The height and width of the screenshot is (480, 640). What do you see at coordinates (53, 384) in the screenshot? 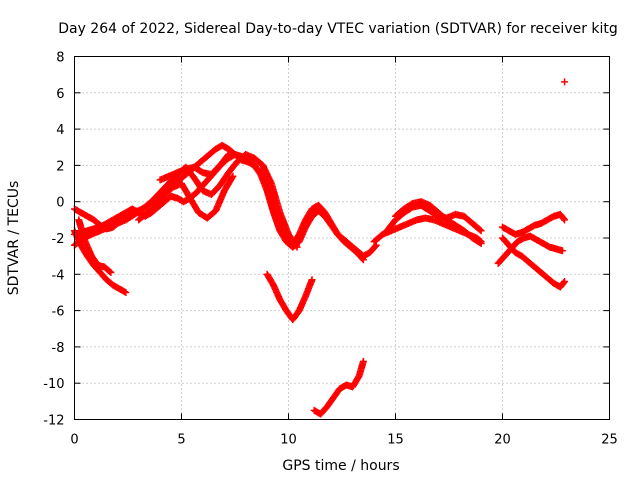
I see `y-tick-label: -10` at bounding box center [53, 384].